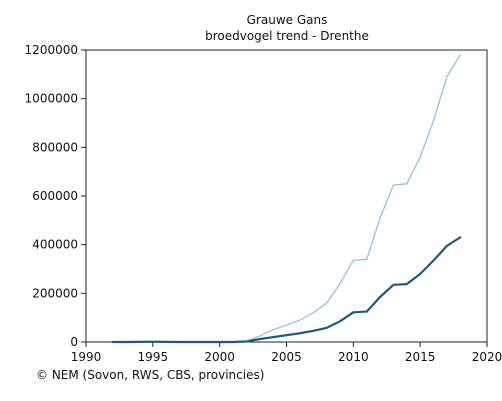 Image resolution: width=502 pixels, height=401 pixels. What do you see at coordinates (353, 357) in the screenshot?
I see `x-tick-label: 2010` at bounding box center [353, 357].